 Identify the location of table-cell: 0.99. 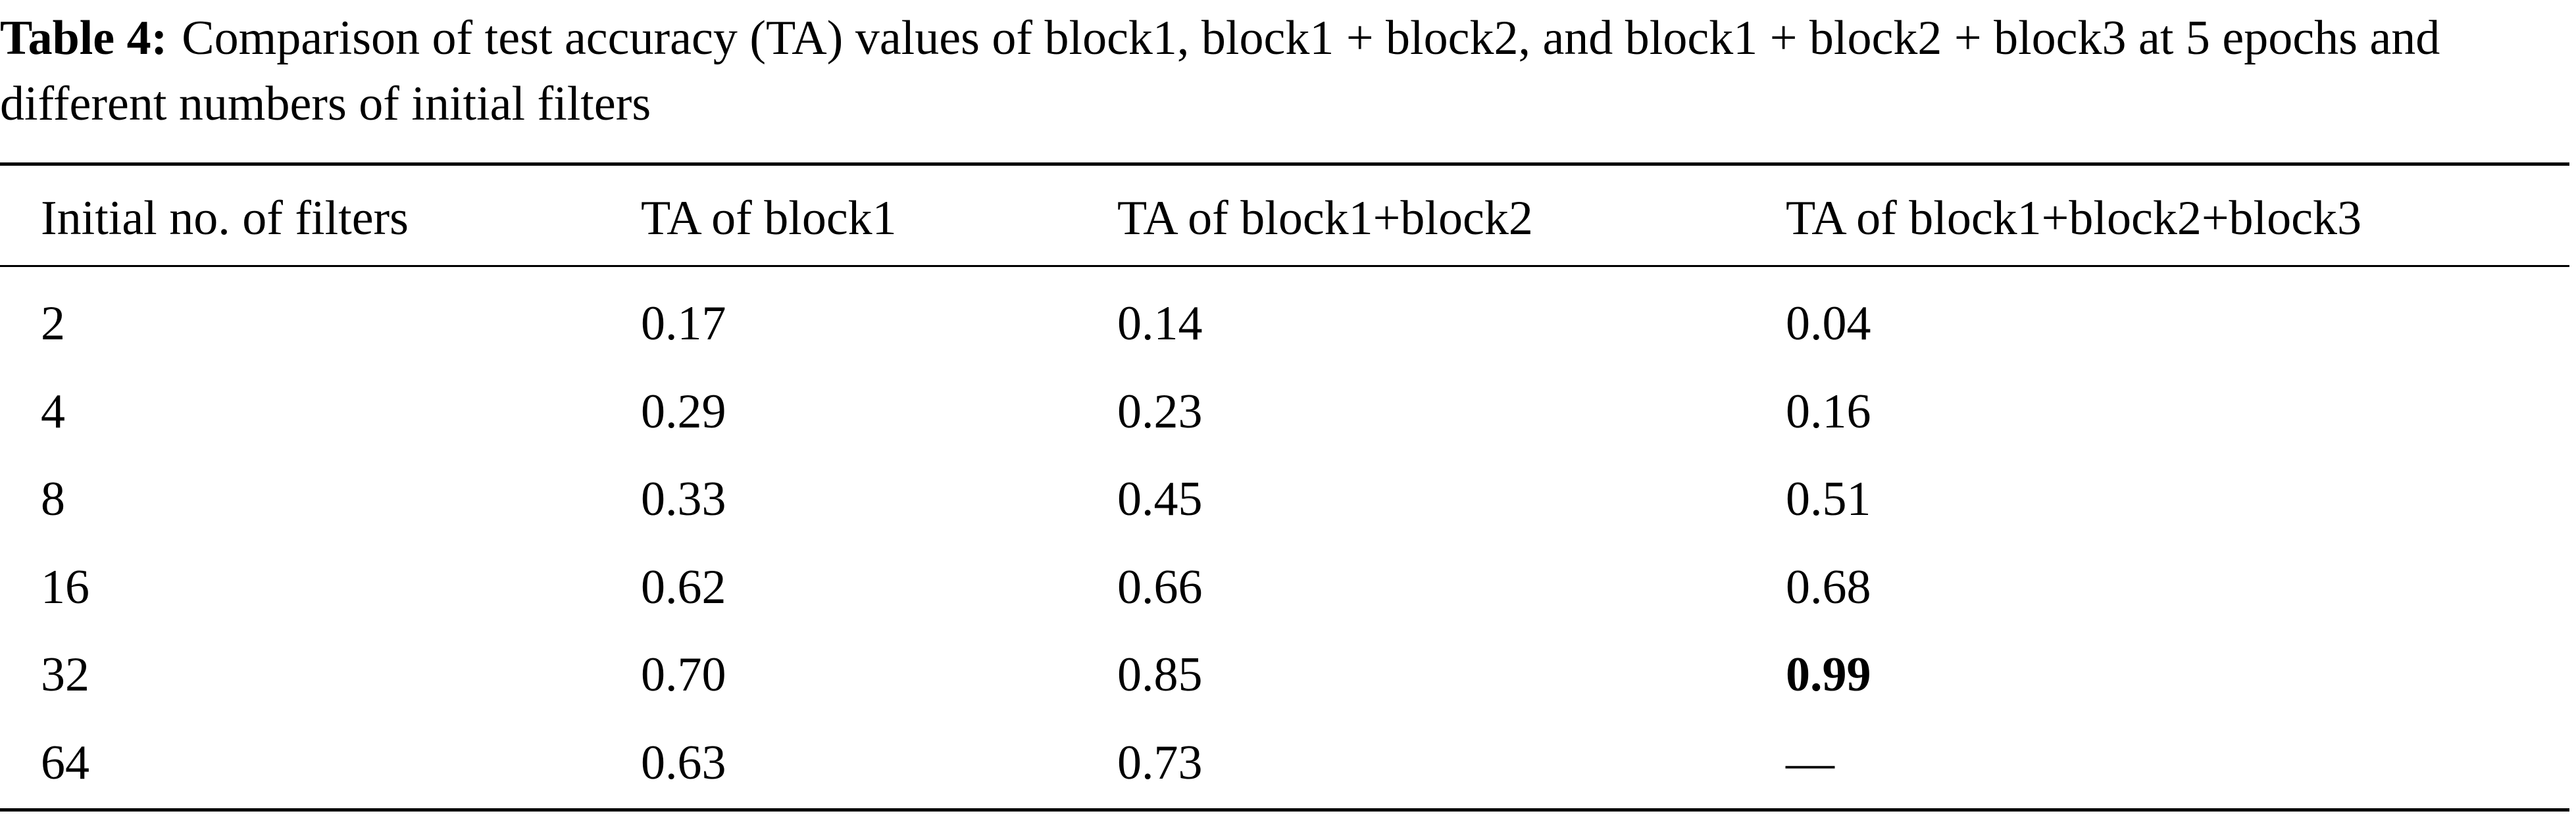
(1828, 675).